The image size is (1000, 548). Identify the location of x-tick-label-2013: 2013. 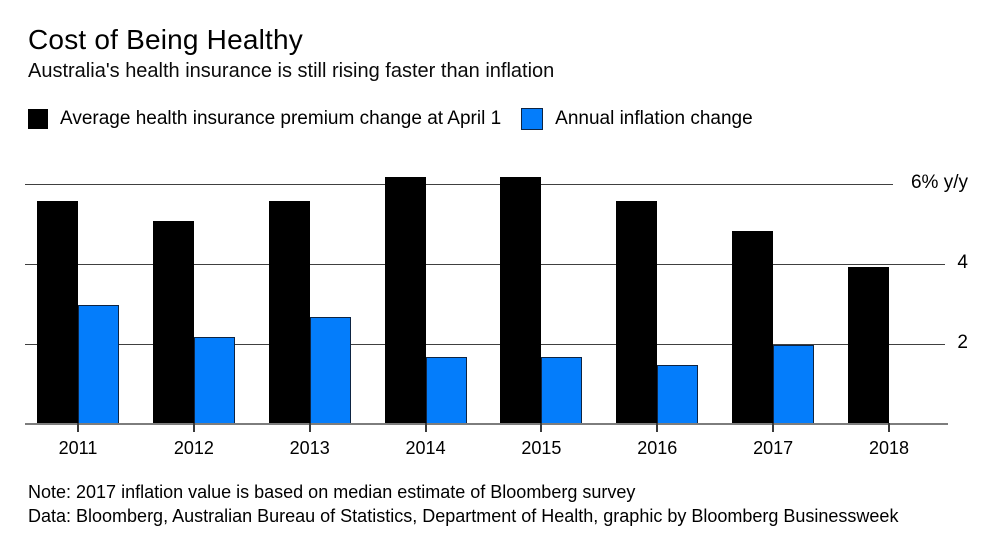
(309, 448).